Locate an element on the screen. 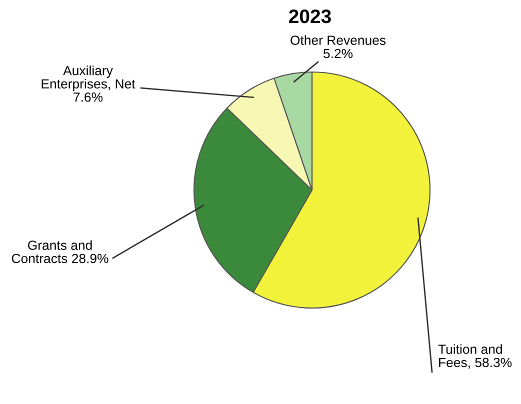 The height and width of the screenshot is (404, 521). slice-label: Other Revenues is located at coordinates (338, 40).